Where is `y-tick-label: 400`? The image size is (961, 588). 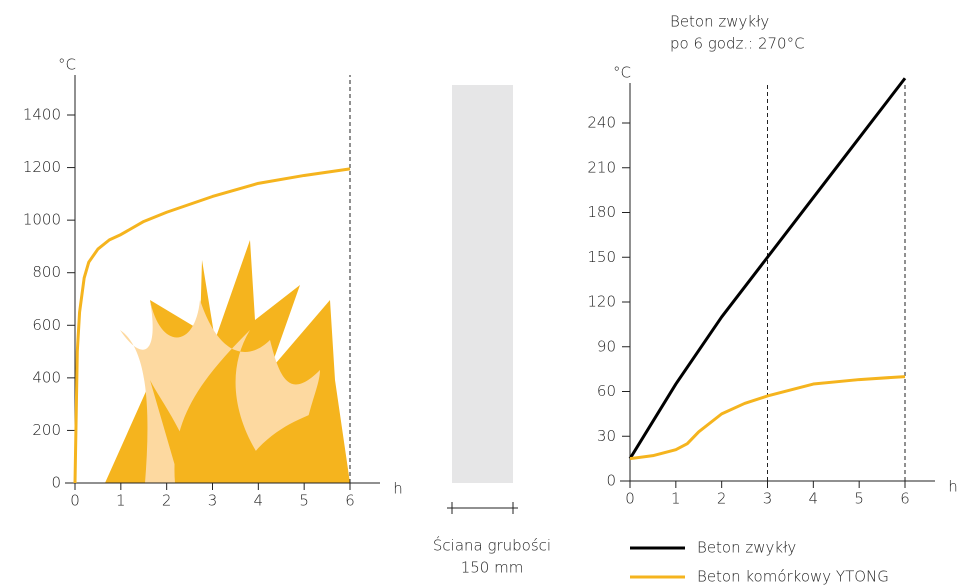
y-tick-label: 400 is located at coordinates (46, 377).